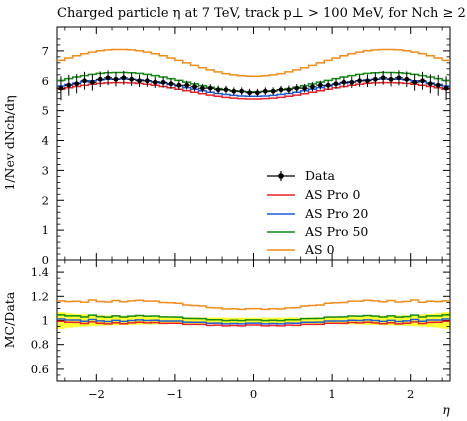 The width and height of the screenshot is (467, 421). What do you see at coordinates (45, 260) in the screenshot?
I see `y-tick-label: 0` at bounding box center [45, 260].